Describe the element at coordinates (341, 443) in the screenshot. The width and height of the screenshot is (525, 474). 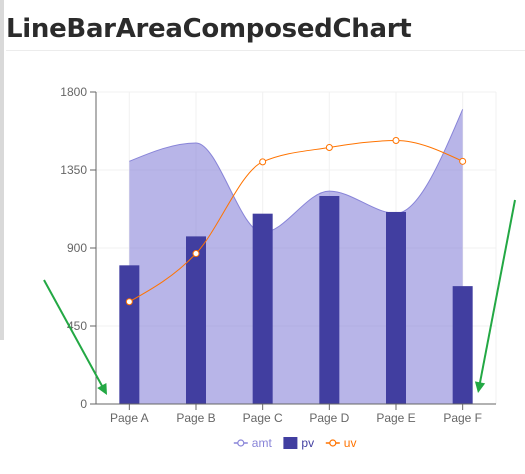
I see `legend-item-uv: uv` at that location.